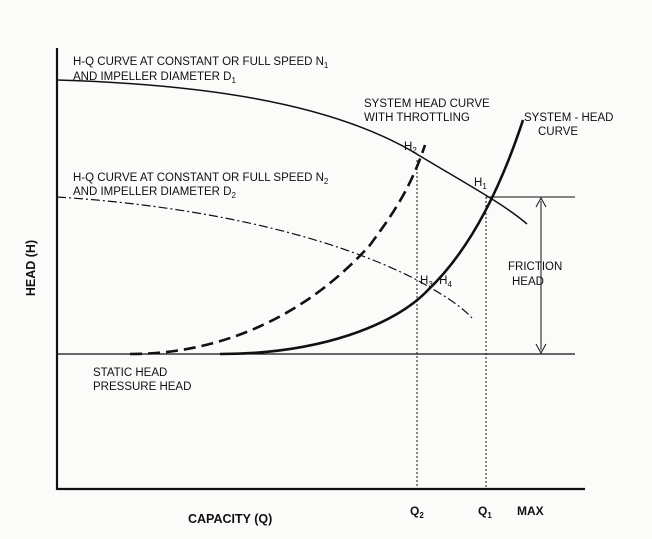 Image resolution: width=652 pixels, height=539 pixels. What do you see at coordinates (410, 148) in the screenshot?
I see `point-h2-label: H2` at bounding box center [410, 148].